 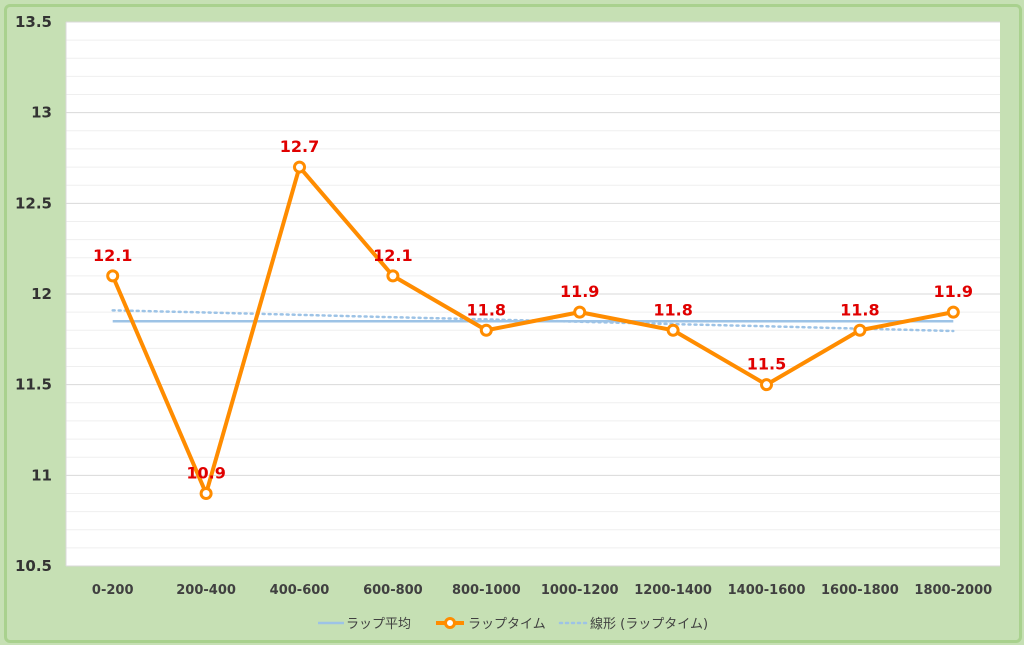 I want to click on y-tick-label: 12, so click(x=41, y=294).